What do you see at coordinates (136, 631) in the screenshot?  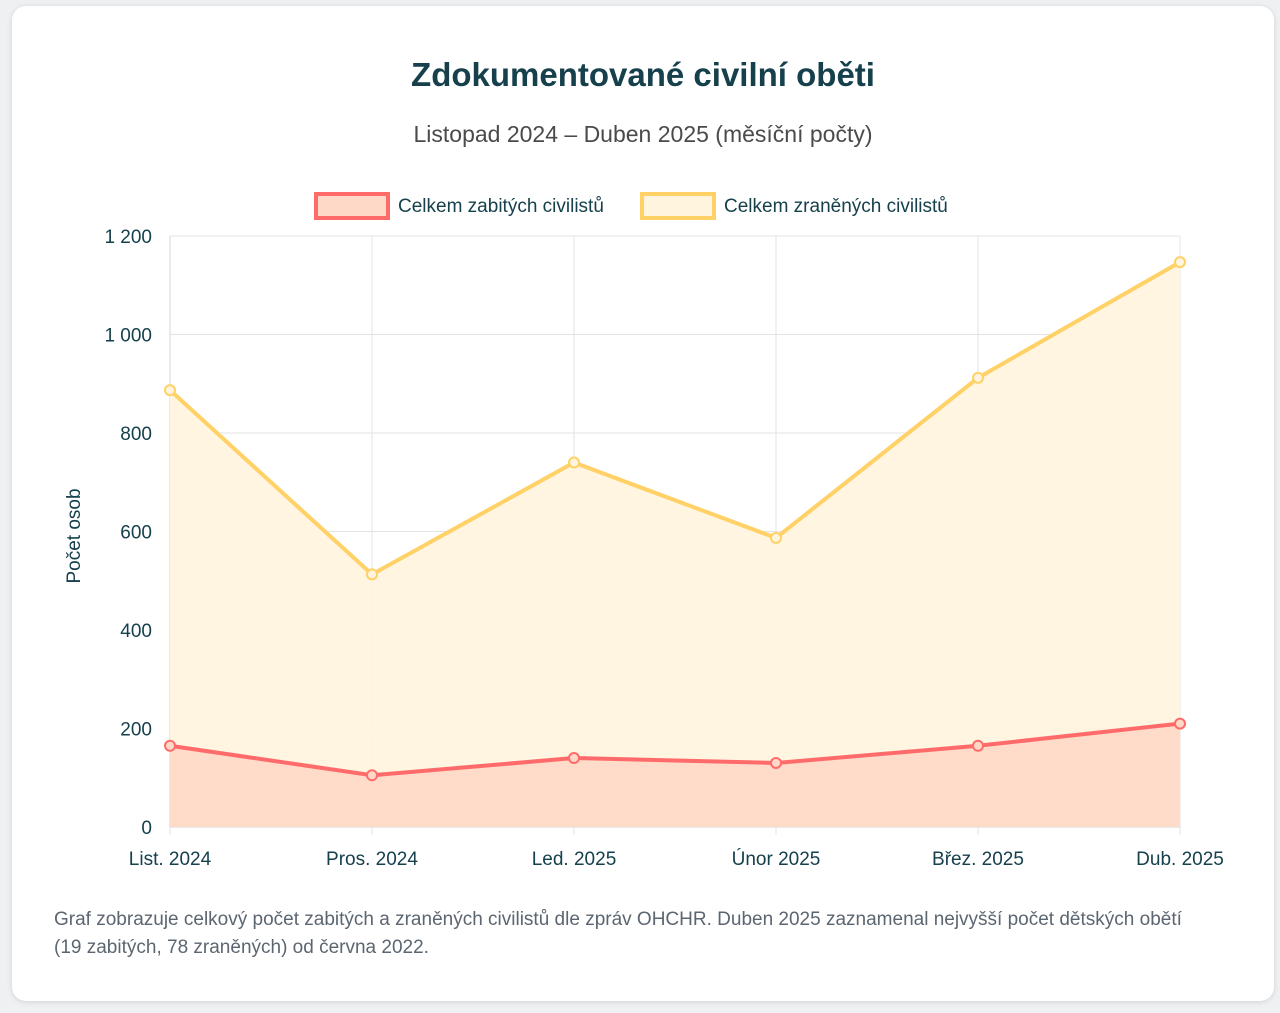 I see `y-tick-label: 400` at bounding box center [136, 631].